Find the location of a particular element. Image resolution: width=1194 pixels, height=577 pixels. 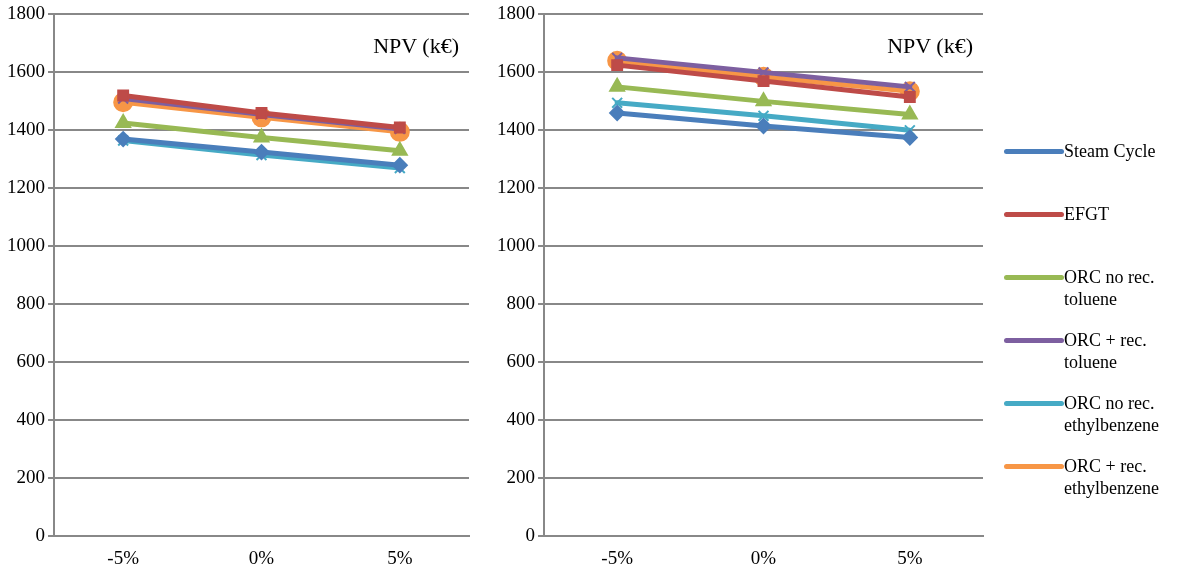

legend-label: ORC no rec. toluene is located at coordinates (1110, 288).